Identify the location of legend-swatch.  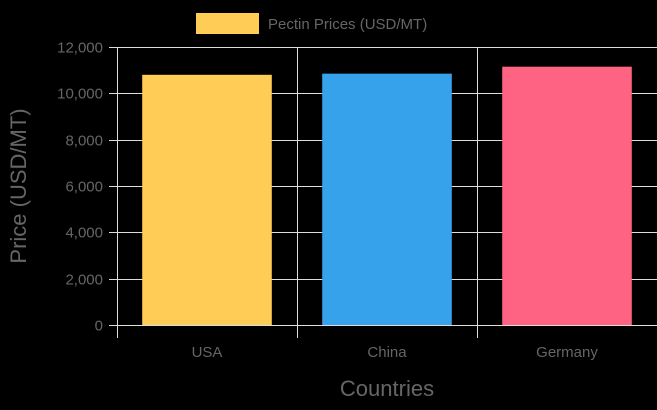
(227, 23).